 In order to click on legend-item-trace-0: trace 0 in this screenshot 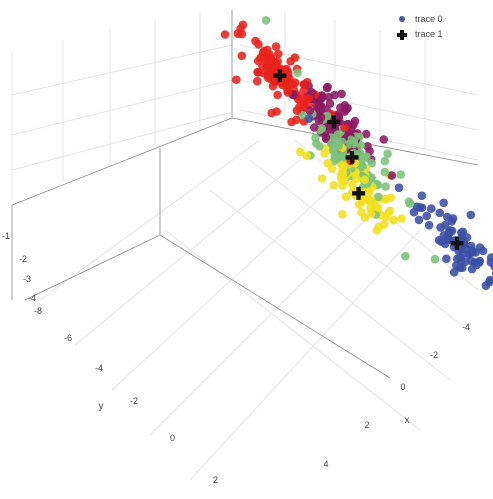, I will do `click(421, 19)`.